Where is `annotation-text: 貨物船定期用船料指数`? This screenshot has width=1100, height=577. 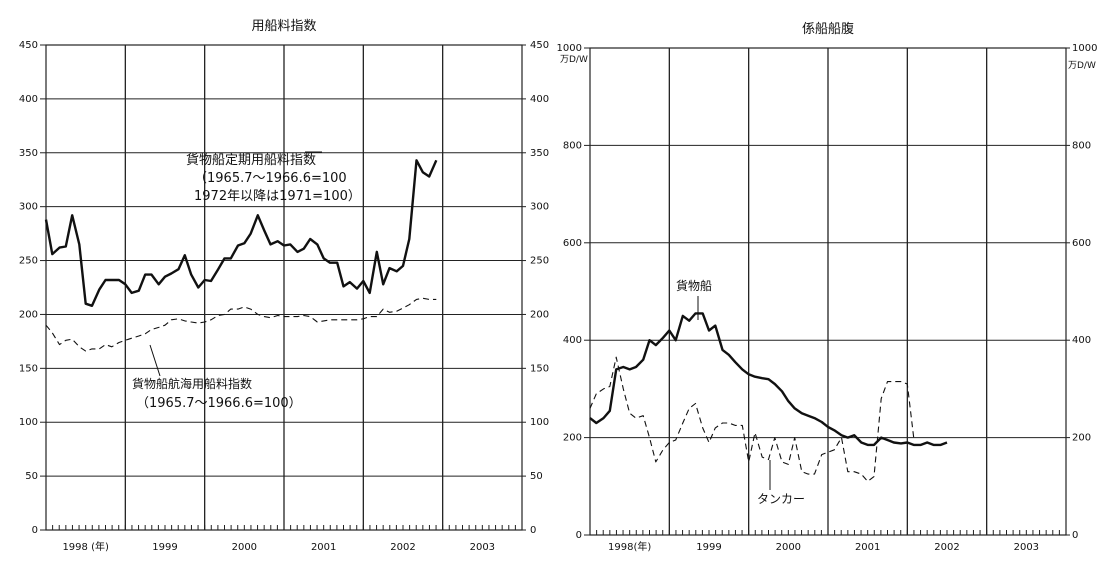 annotation-text: 貨物船定期用船料指数 is located at coordinates (251, 160).